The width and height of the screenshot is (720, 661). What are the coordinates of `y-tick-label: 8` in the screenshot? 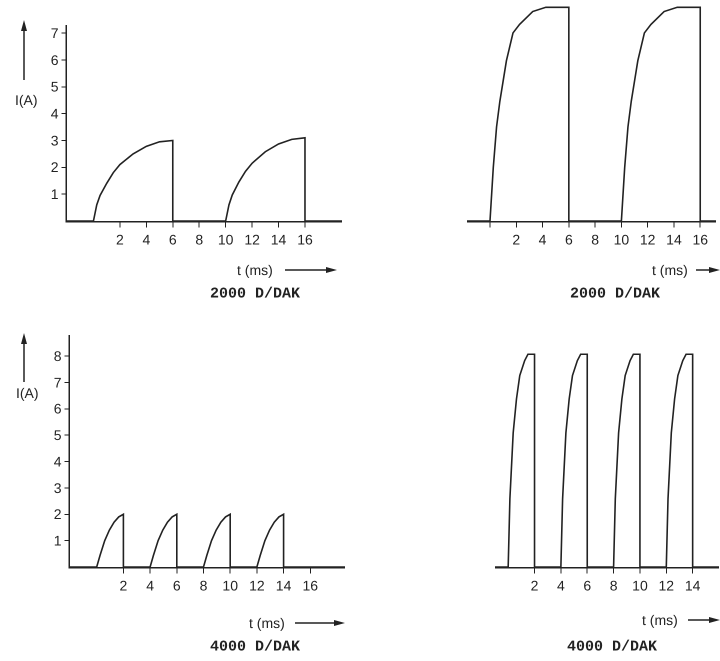 It's located at (58, 356).